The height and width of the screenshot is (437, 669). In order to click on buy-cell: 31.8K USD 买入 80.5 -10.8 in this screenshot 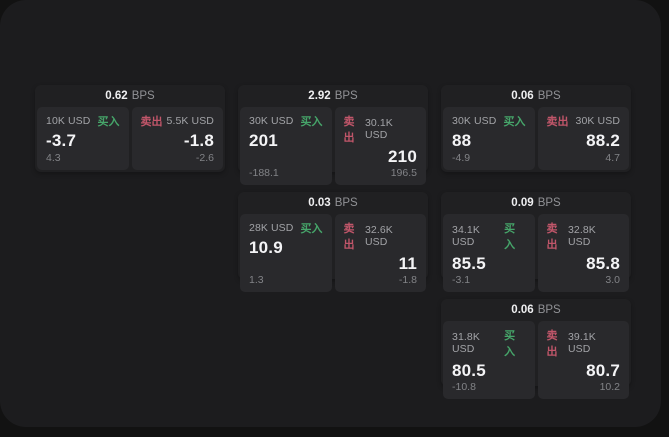, I will do `click(489, 360)`.